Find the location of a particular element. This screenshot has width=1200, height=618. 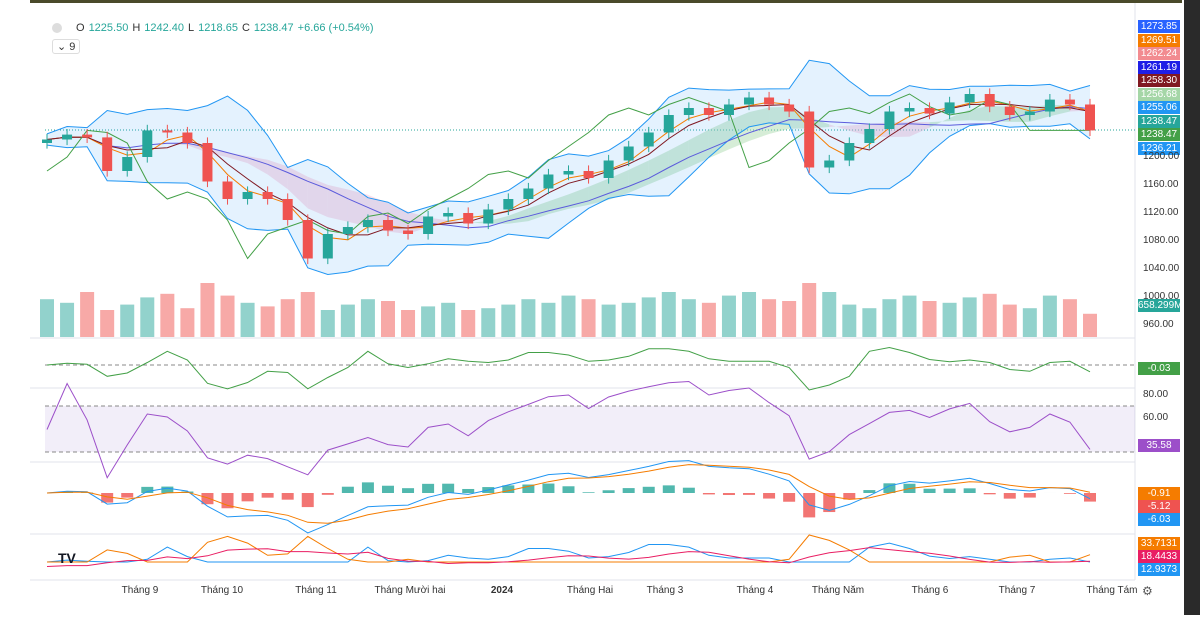

price-tag: 1261.19 is located at coordinates (1159, 67).